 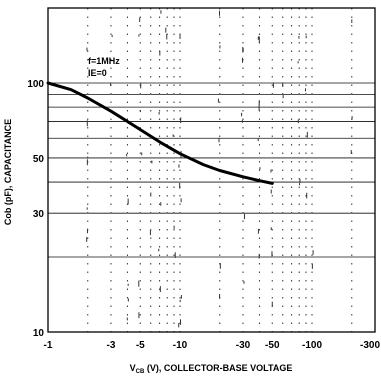 What do you see at coordinates (39, 333) in the screenshot?
I see `y-tick-label-10: 10` at bounding box center [39, 333].